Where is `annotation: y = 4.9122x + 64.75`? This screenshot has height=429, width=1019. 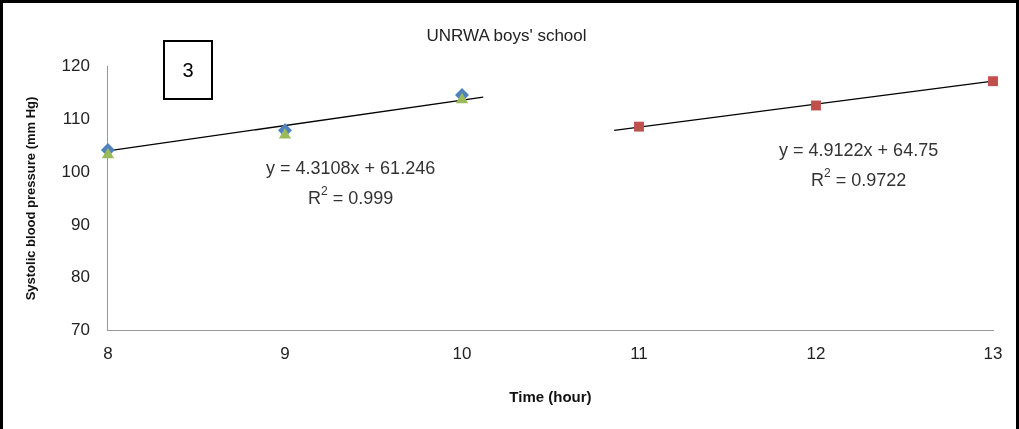 annotation: y = 4.9122x + 64.75 is located at coordinates (859, 149).